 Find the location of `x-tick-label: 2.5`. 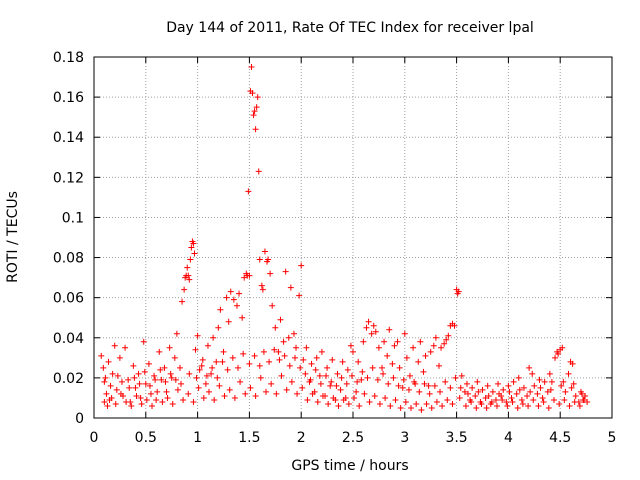

x-tick-label: 2.5 is located at coordinates (353, 438).